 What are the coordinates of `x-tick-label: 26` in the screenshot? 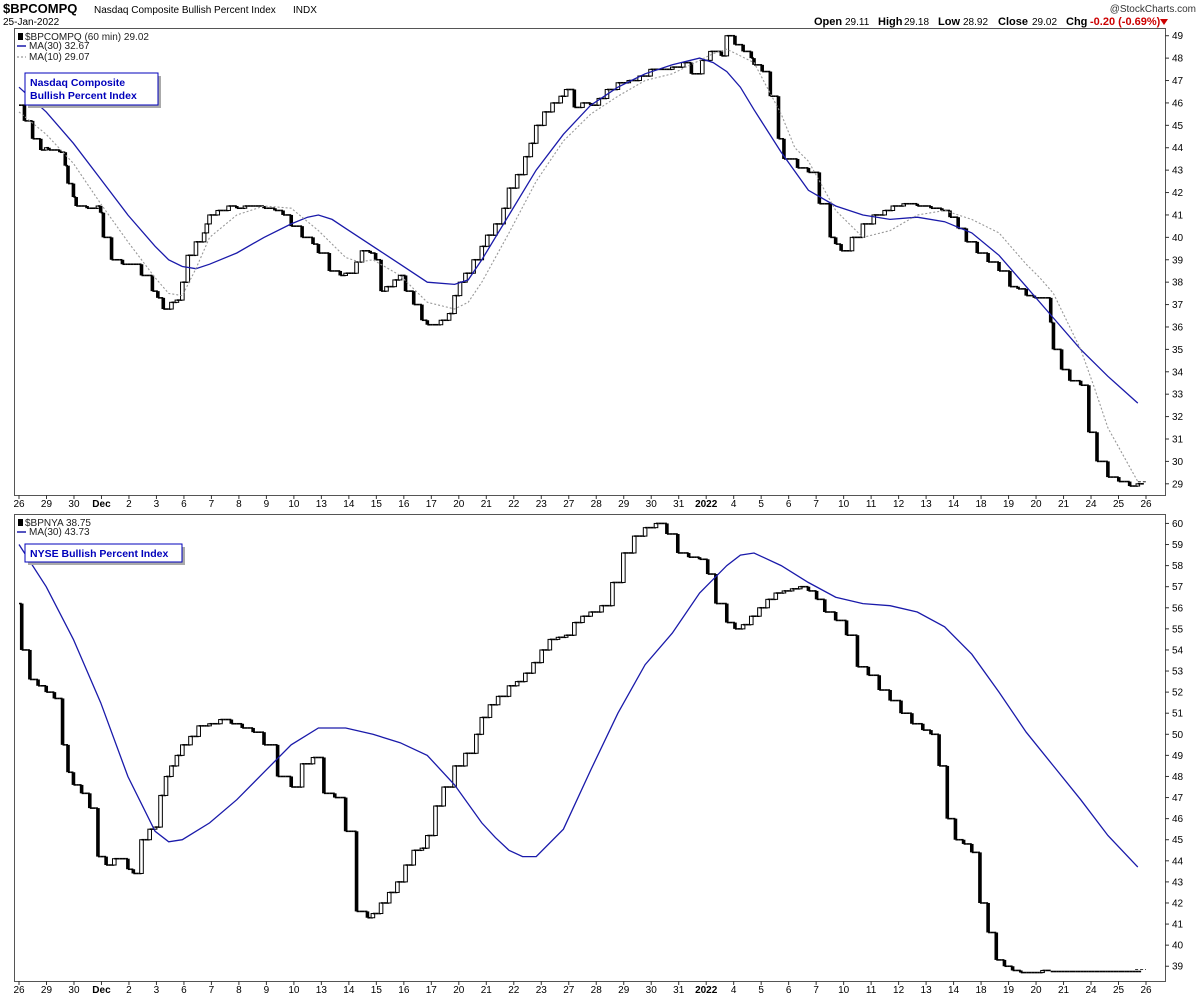 It's located at (1146, 990).